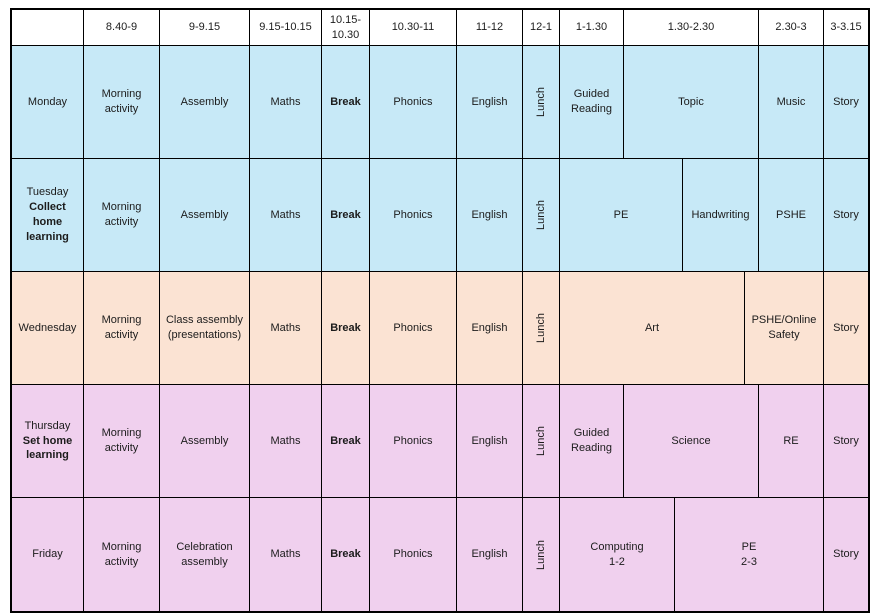 The image size is (876, 614). I want to click on cell-monday-topic: Topic, so click(691, 102).